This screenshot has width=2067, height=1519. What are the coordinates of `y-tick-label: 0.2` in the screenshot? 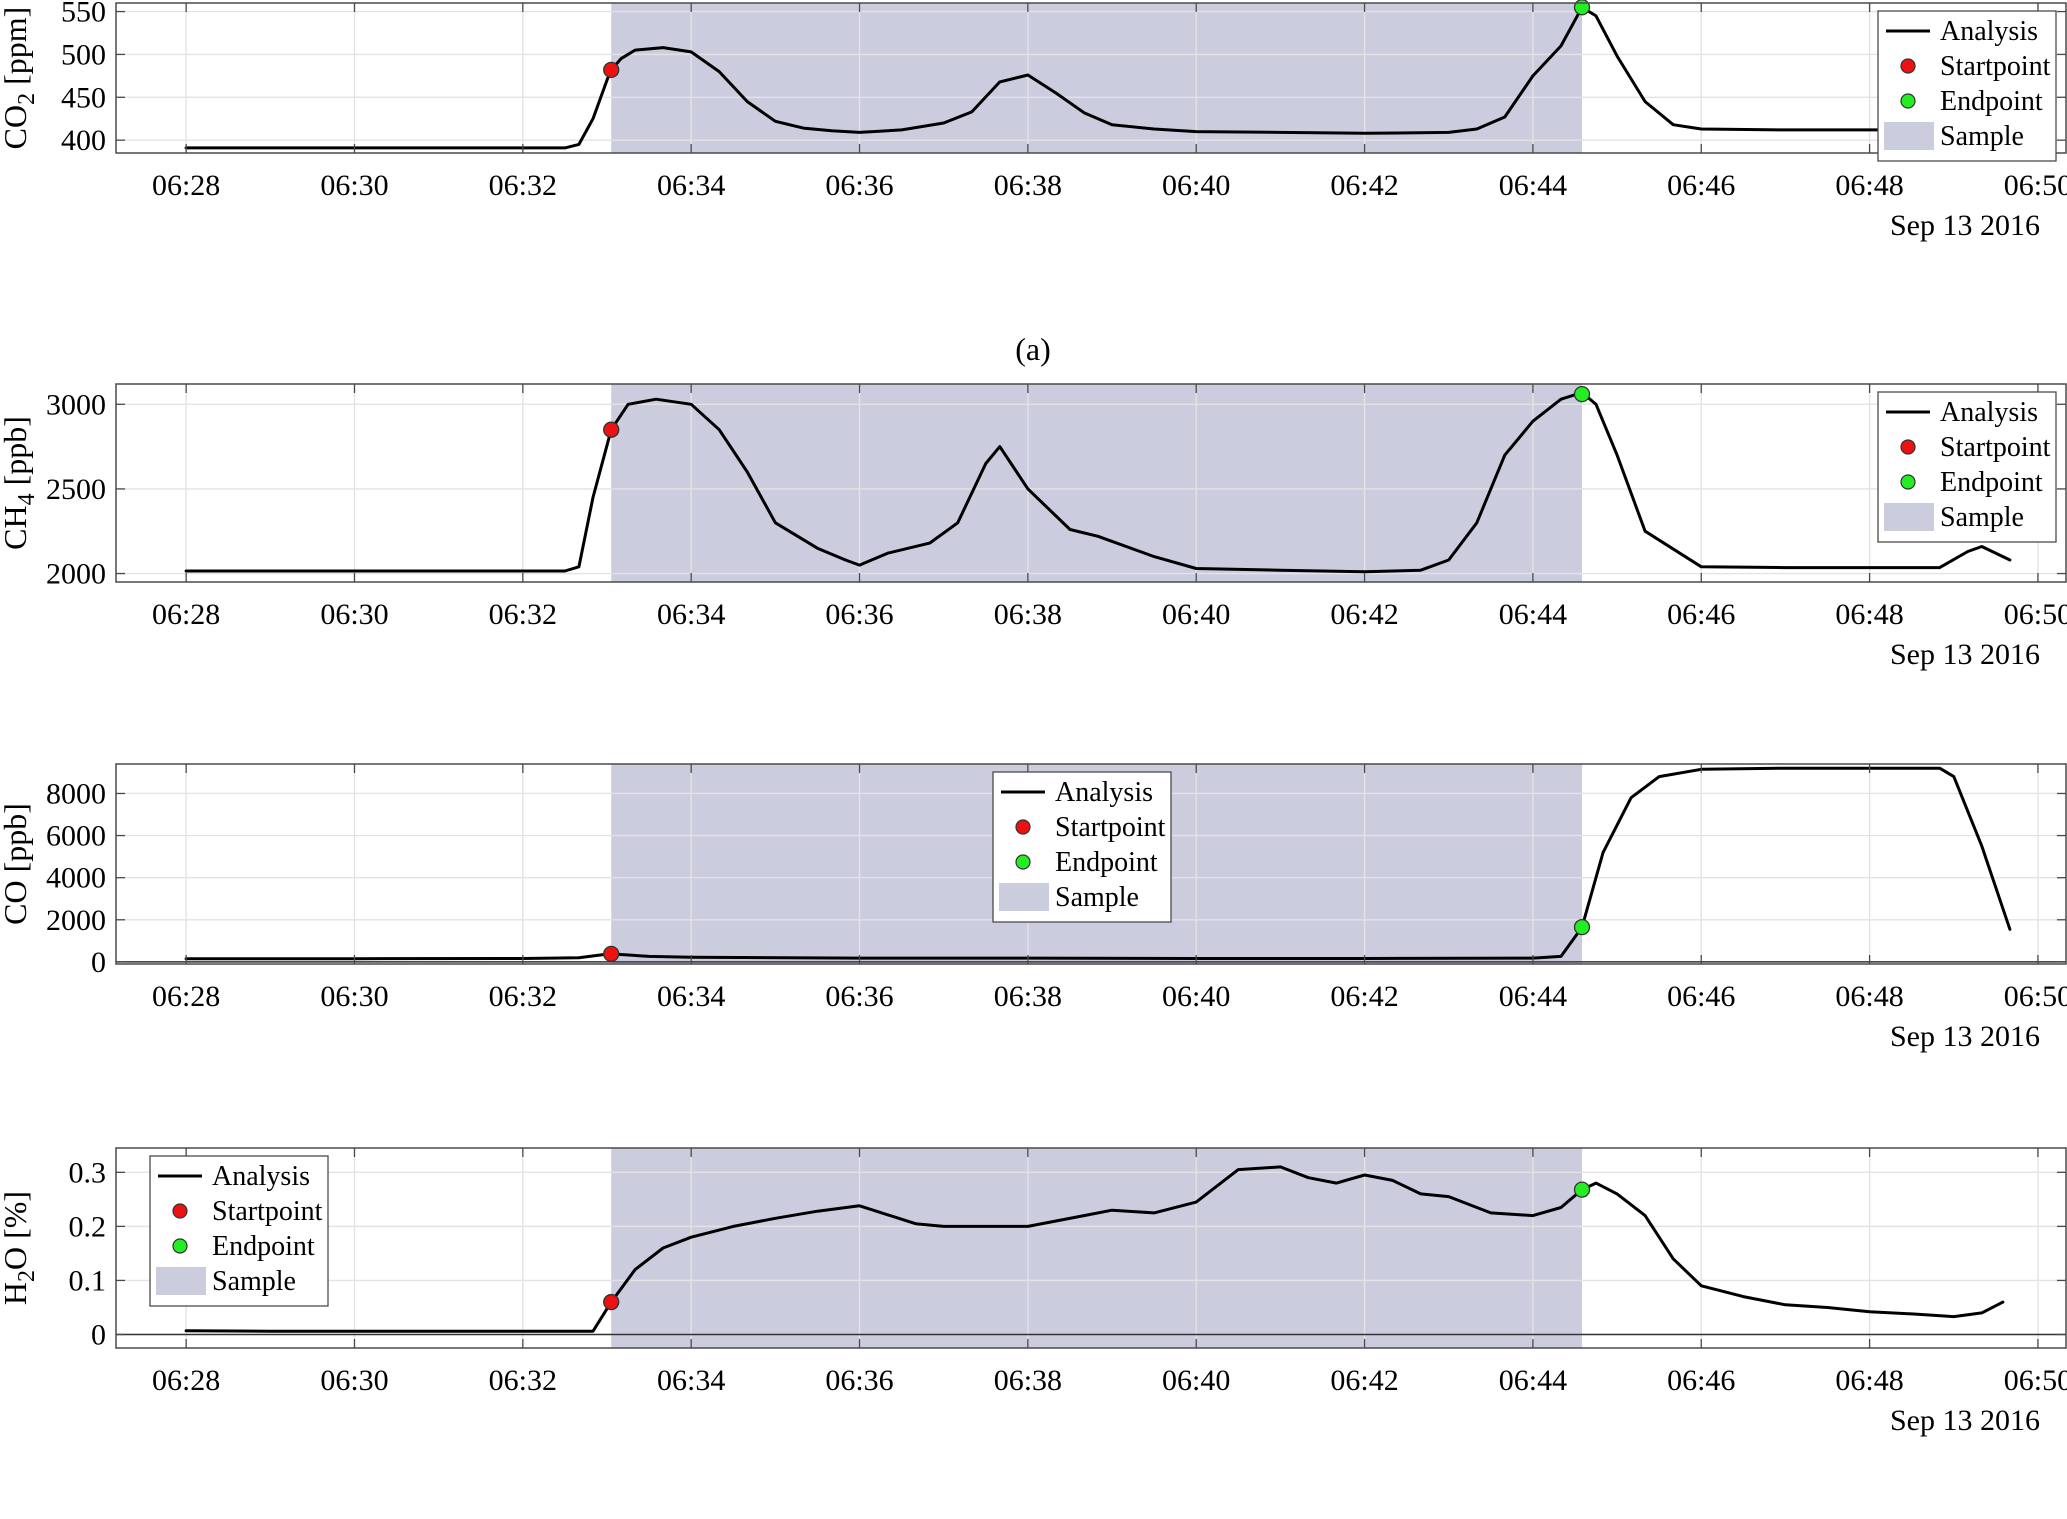 It's located at (88, 1226).